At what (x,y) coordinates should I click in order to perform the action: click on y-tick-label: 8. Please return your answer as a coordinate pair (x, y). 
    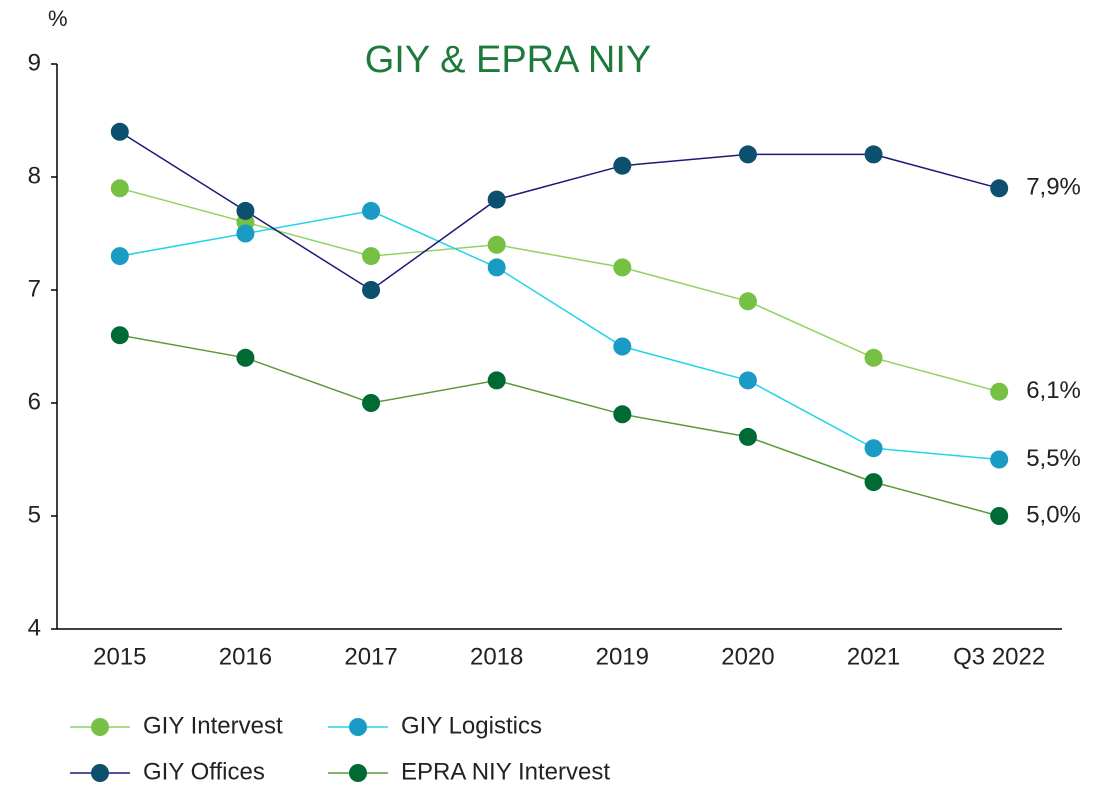
    Looking at the image, I should click on (34, 175).